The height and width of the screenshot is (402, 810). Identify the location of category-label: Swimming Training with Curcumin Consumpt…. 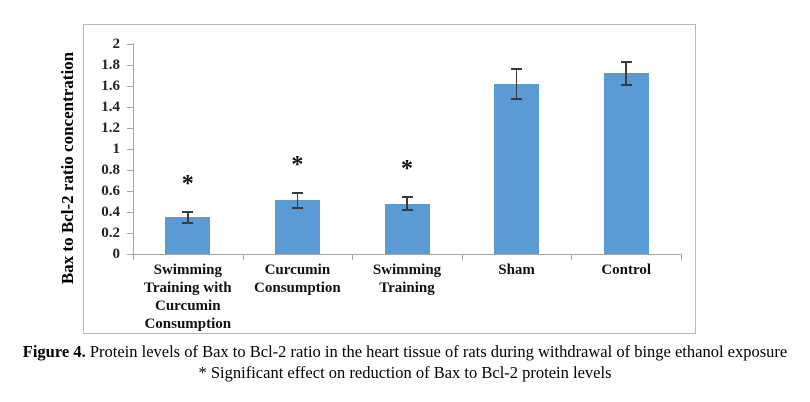
(187, 297).